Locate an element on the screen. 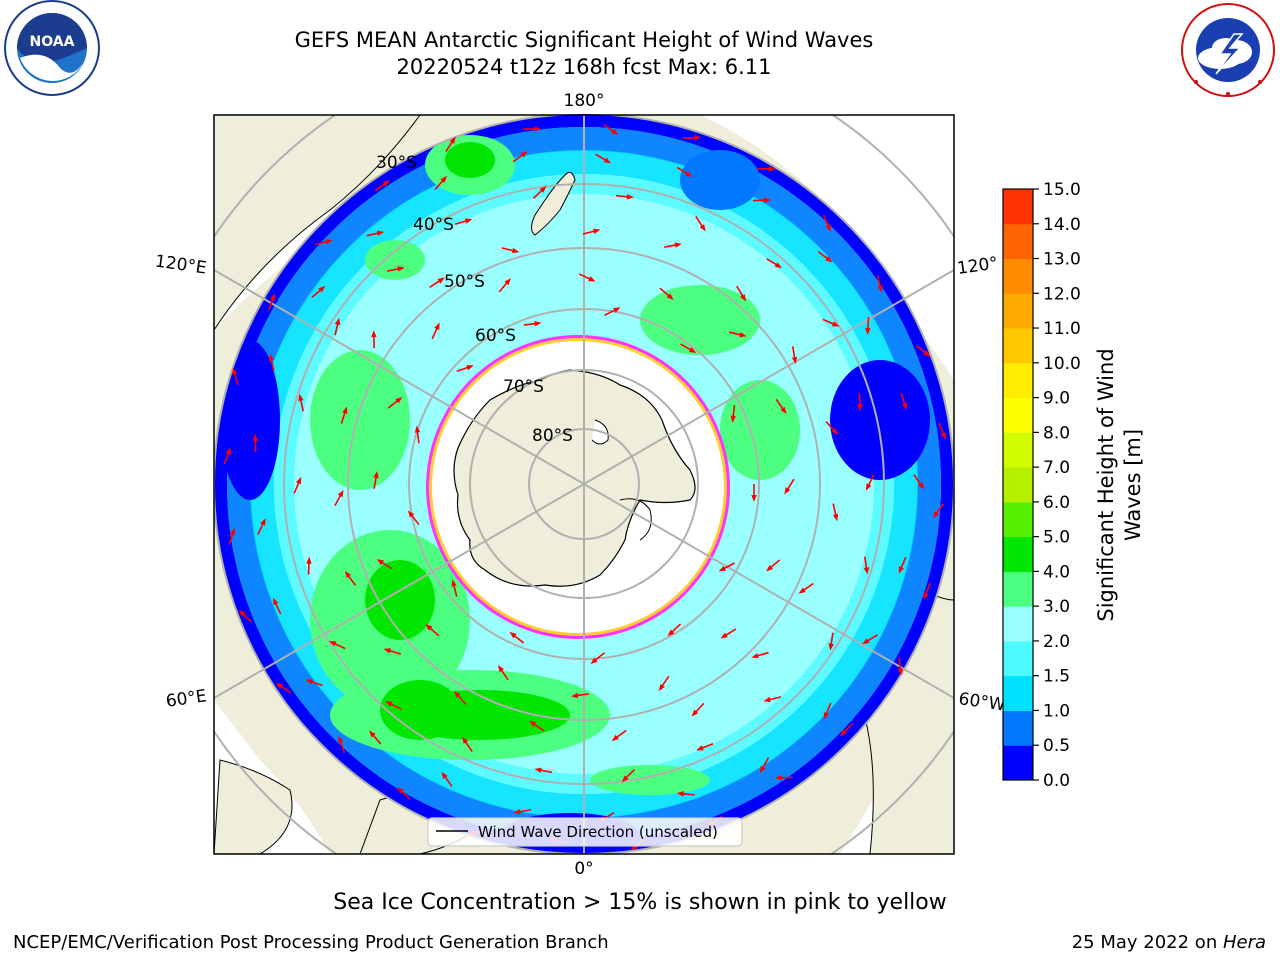 Image resolution: width=1280 pixels, height=960 pixels. nws-logo-icon is located at coordinates (1228, 50).